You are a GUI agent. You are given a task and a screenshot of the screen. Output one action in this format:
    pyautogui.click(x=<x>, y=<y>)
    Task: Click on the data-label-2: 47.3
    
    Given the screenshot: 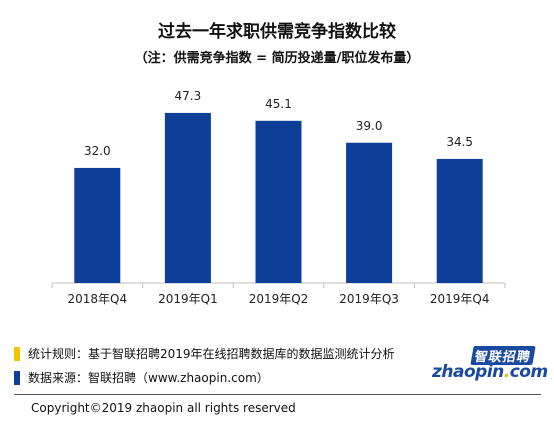 What is the action you would take?
    pyautogui.click(x=188, y=96)
    